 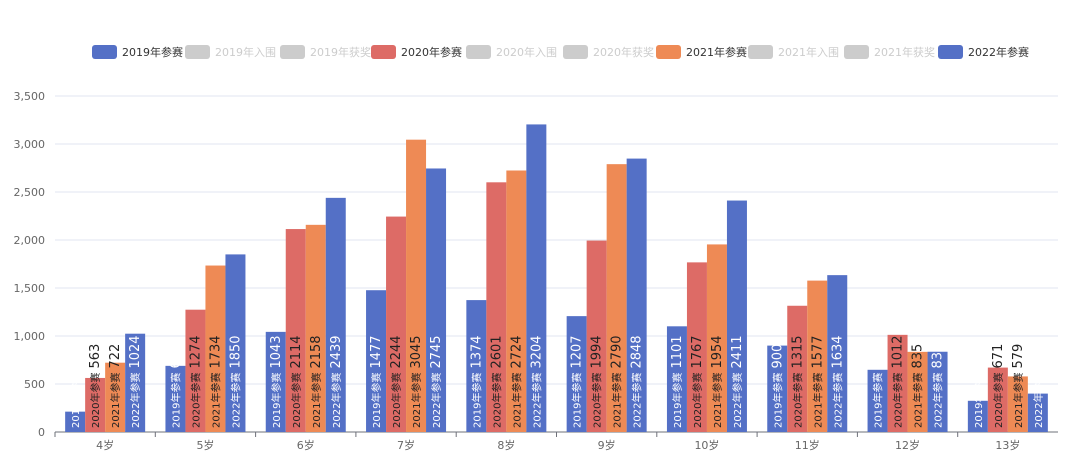 What do you see at coordinates (75, 386) in the screenshot?
I see `bar-data-label: 2019年参赛212` at bounding box center [75, 386].